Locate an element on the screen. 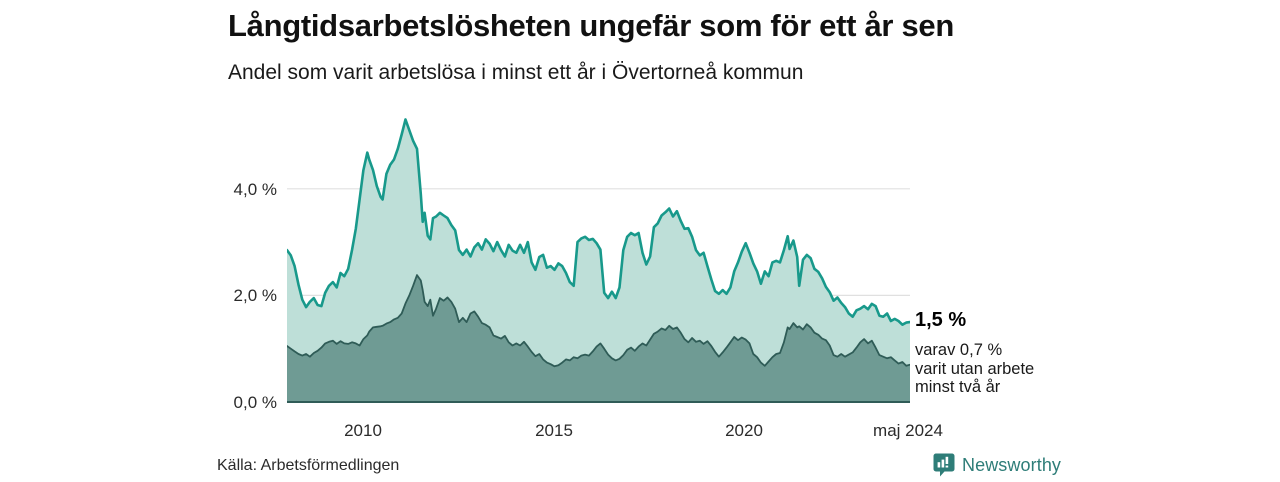 The width and height of the screenshot is (1280, 482). x-axis-tick-maj-2024: maj 2024 is located at coordinates (908, 430).